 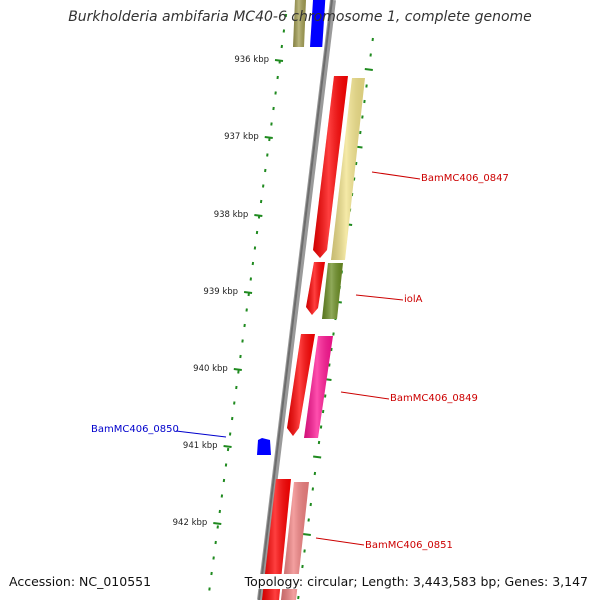 I want to click on label-BamMC406_0847: BamMC406_0847, so click(x=465, y=178).